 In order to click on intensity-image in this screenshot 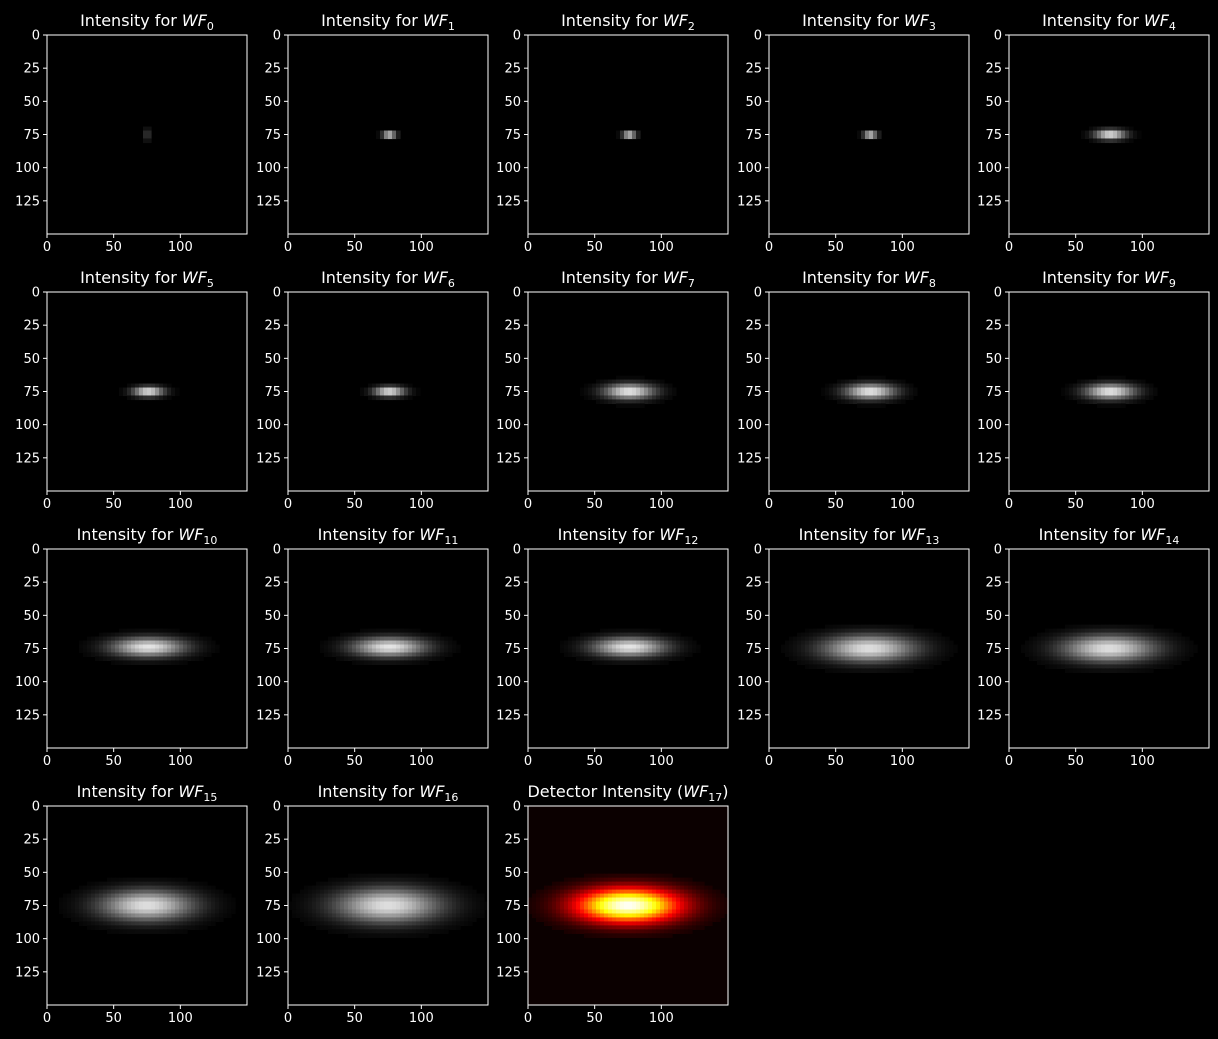, I will do `click(869, 135)`.